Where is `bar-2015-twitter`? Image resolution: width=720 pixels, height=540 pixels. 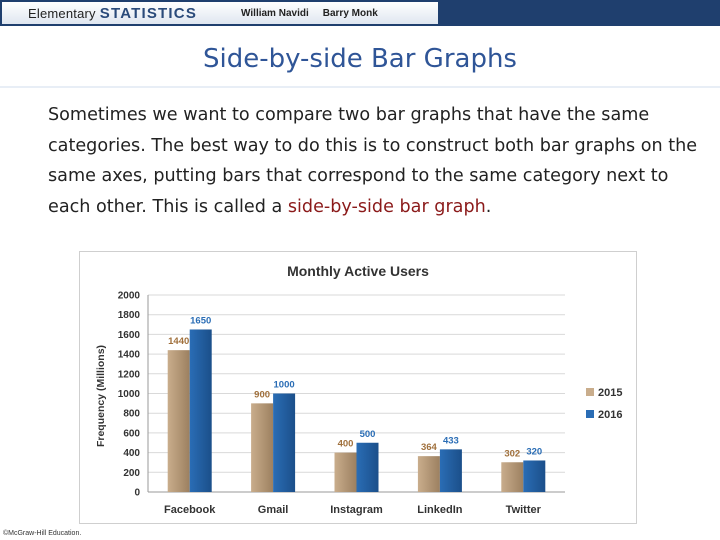
bar-2015-twitter is located at coordinates (512, 477).